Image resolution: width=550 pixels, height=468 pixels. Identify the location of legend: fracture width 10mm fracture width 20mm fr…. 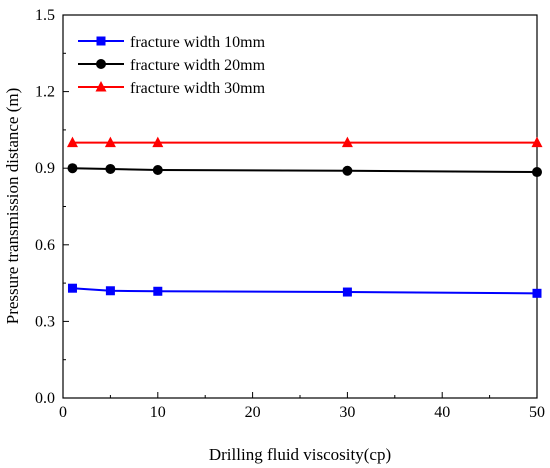
(172, 65).